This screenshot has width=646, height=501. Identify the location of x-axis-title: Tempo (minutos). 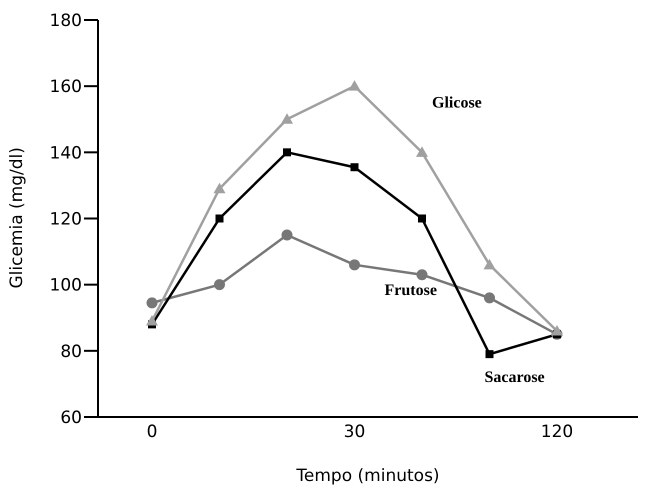
(367, 476).